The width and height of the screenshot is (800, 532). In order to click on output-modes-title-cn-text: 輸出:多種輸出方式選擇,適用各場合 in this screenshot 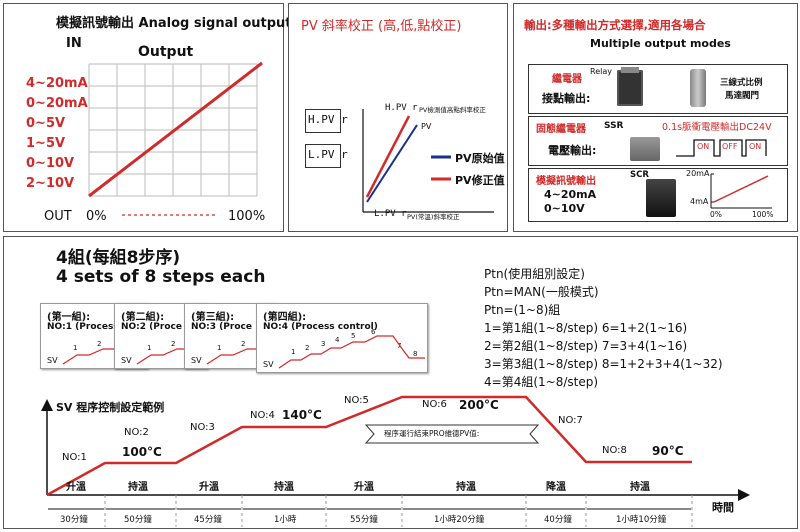, I will do `click(615, 25)`.